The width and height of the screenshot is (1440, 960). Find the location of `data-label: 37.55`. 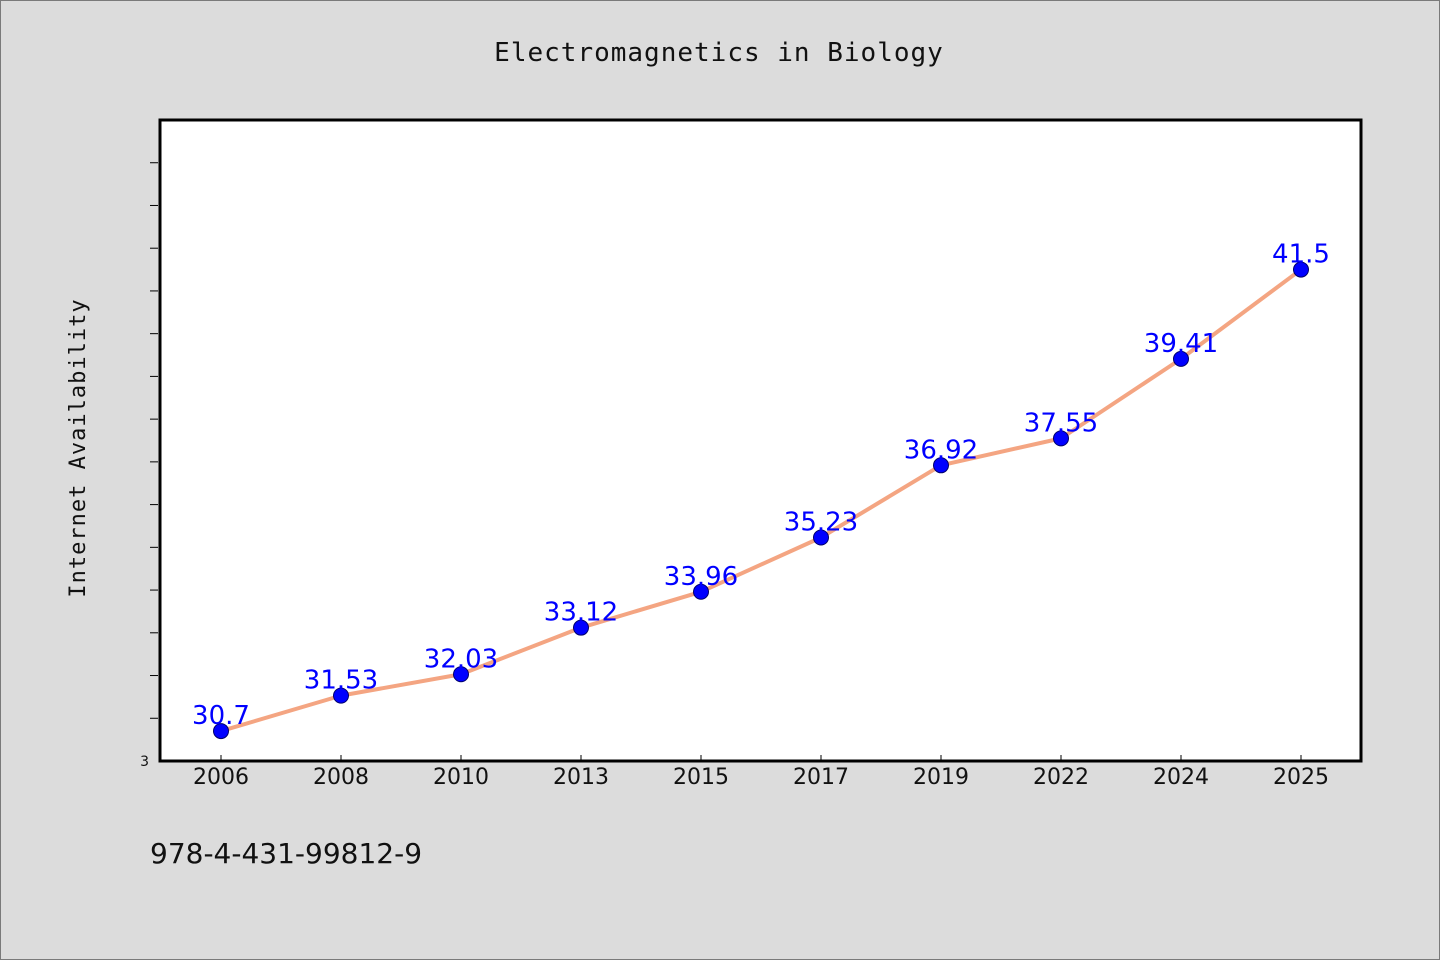

data-label: 37.55 is located at coordinates (1061, 423).